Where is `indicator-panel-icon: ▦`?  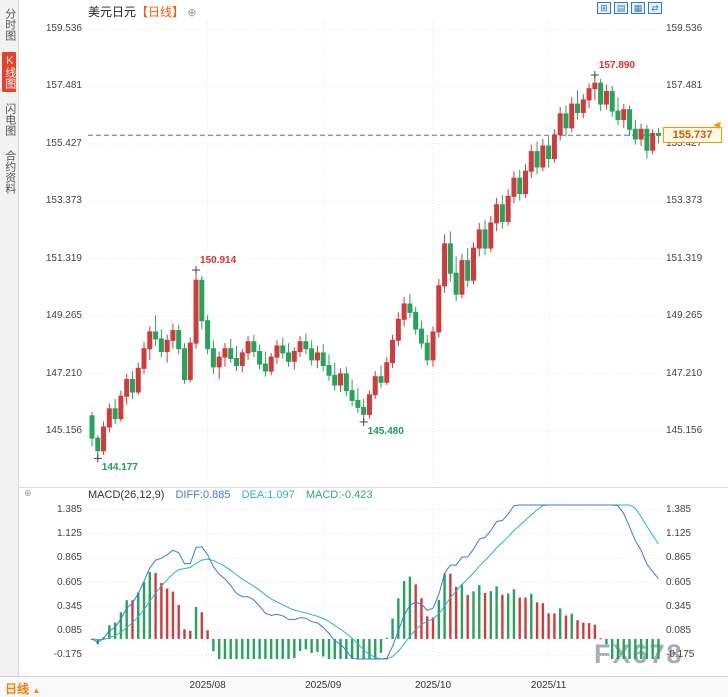
indicator-panel-icon: ▦ is located at coordinates (638, 8).